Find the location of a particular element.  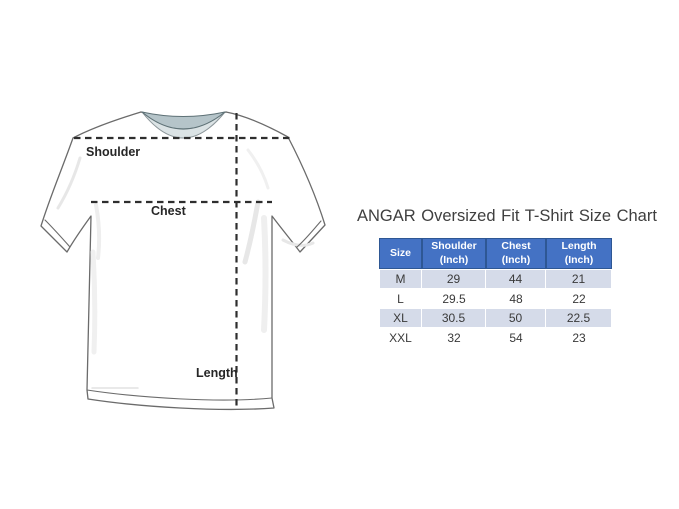

cell-chest: 48 is located at coordinates (516, 298).